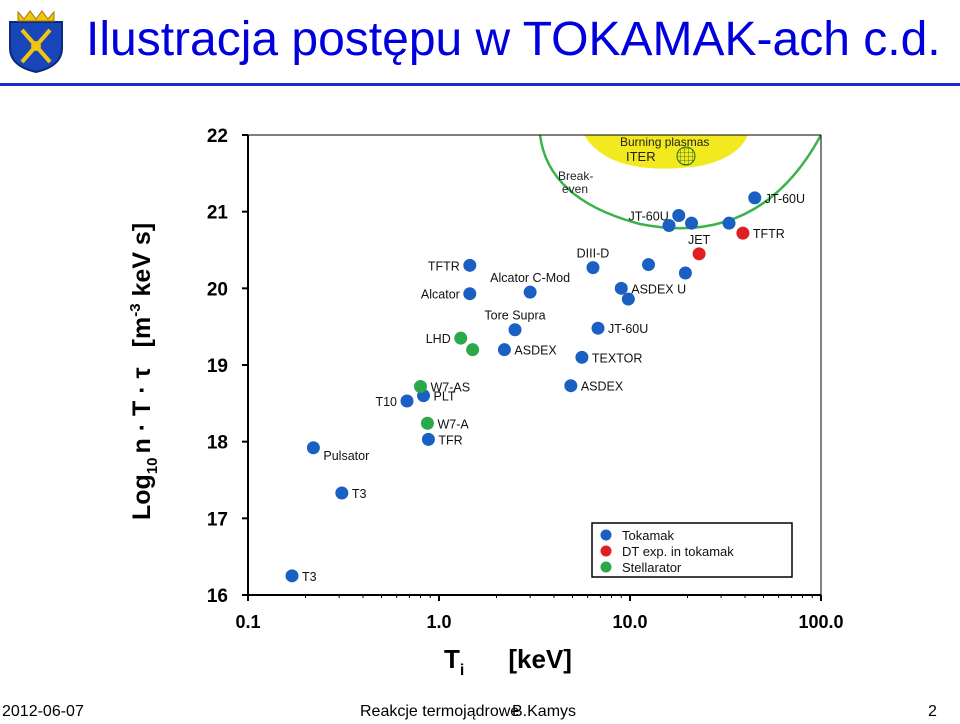 This screenshot has width=960, height=724. Describe the element at coordinates (932, 711) in the screenshot. I see `footer-page-number: 2` at that location.